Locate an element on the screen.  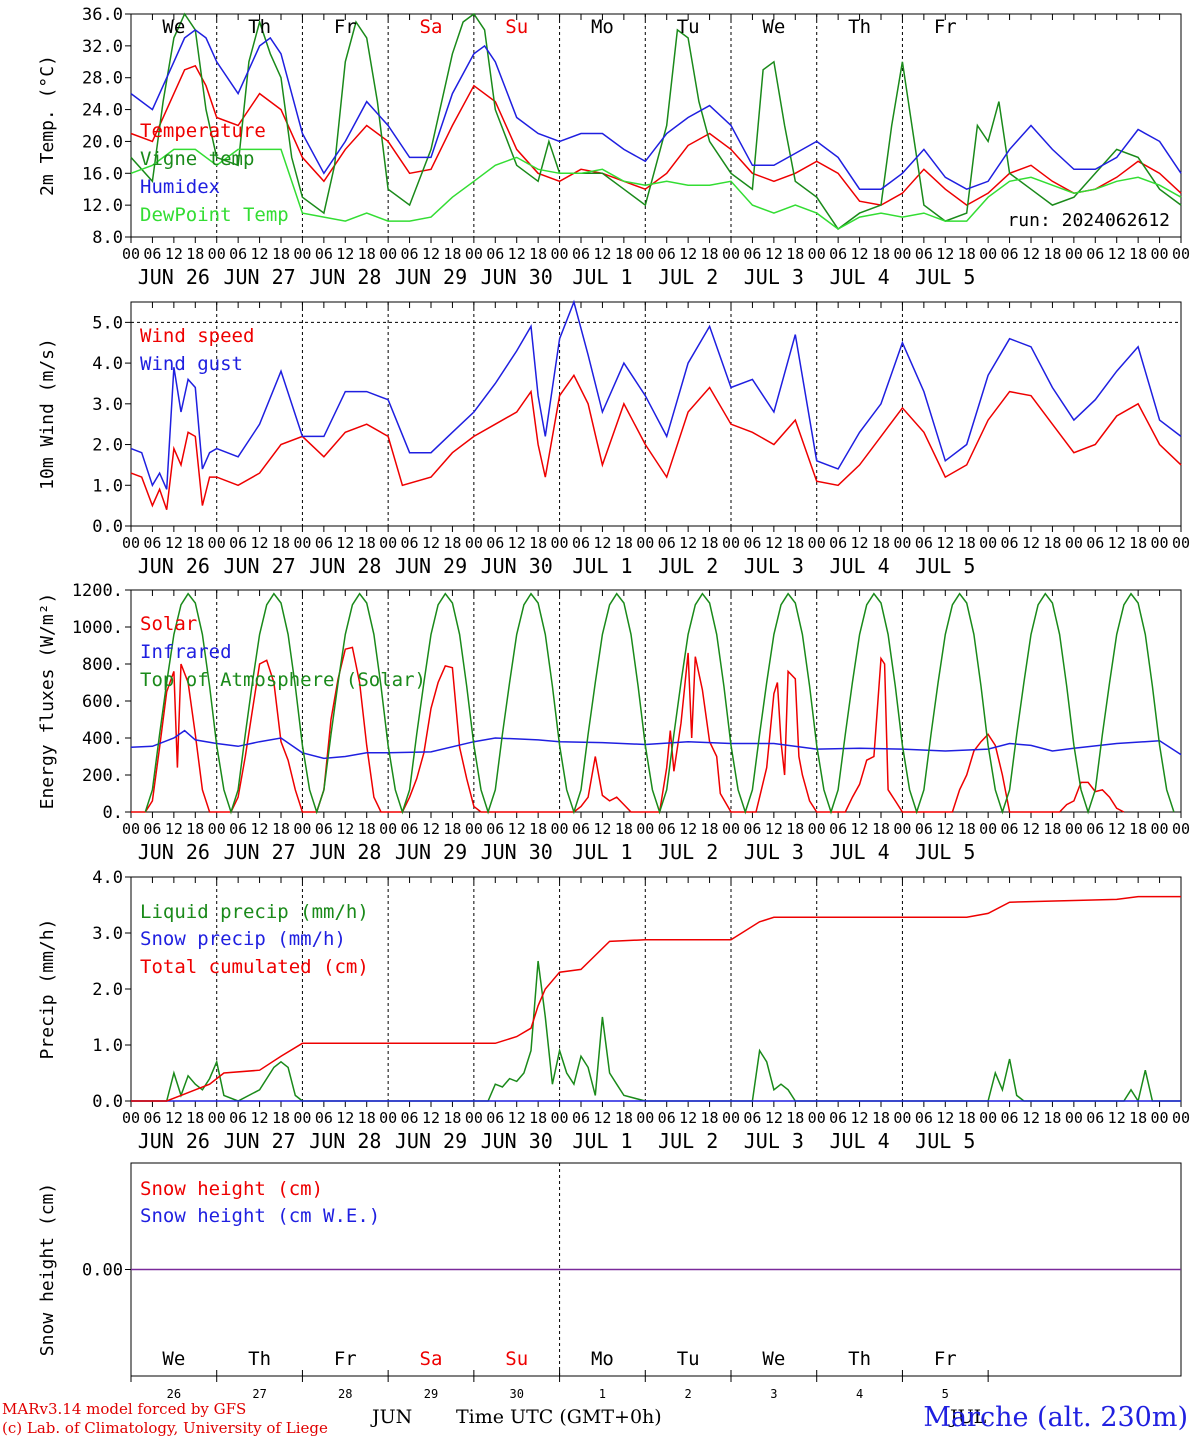
y-tick-label: 1.0 is located at coordinates (107, 486).